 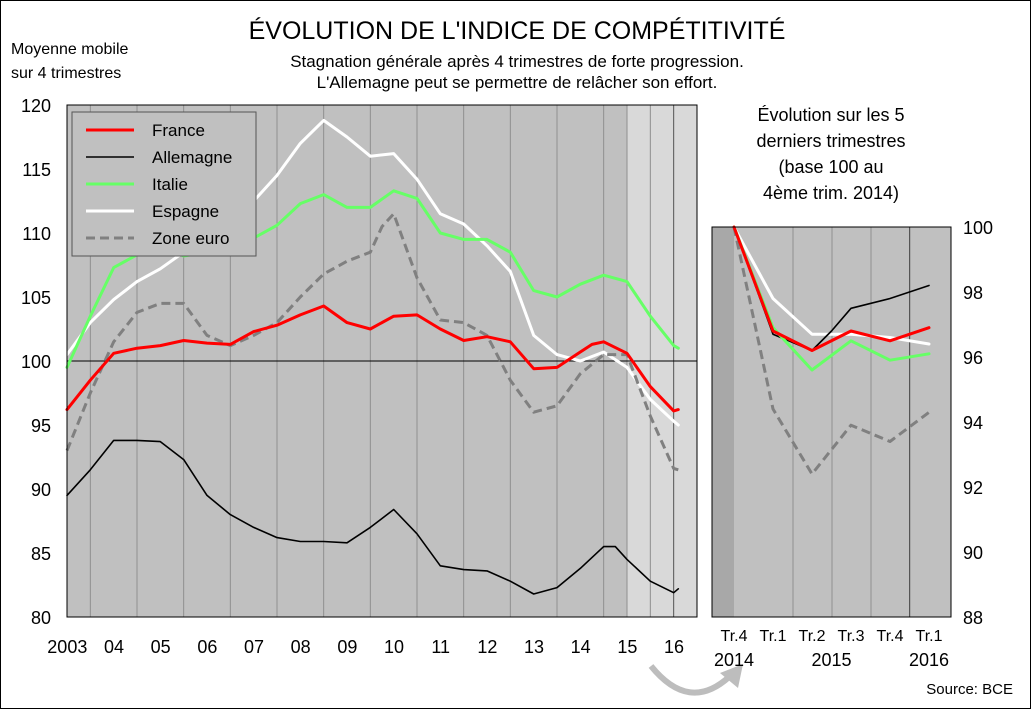 I want to click on side-ytick-label: 100, so click(x=978, y=228).